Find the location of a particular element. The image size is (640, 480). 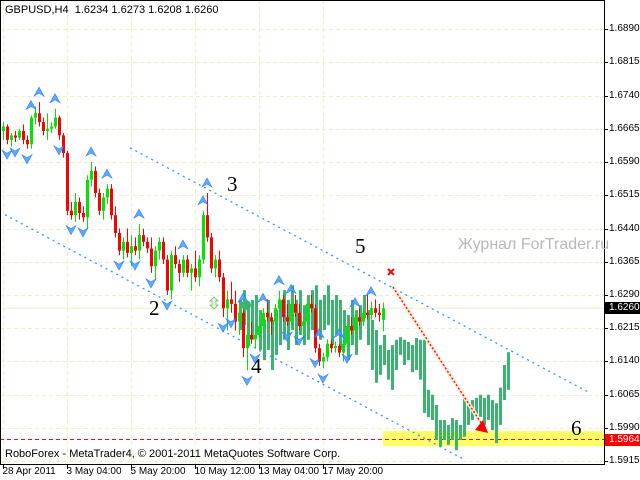

ohlc-high: 1.6273 is located at coordinates (128, 10).